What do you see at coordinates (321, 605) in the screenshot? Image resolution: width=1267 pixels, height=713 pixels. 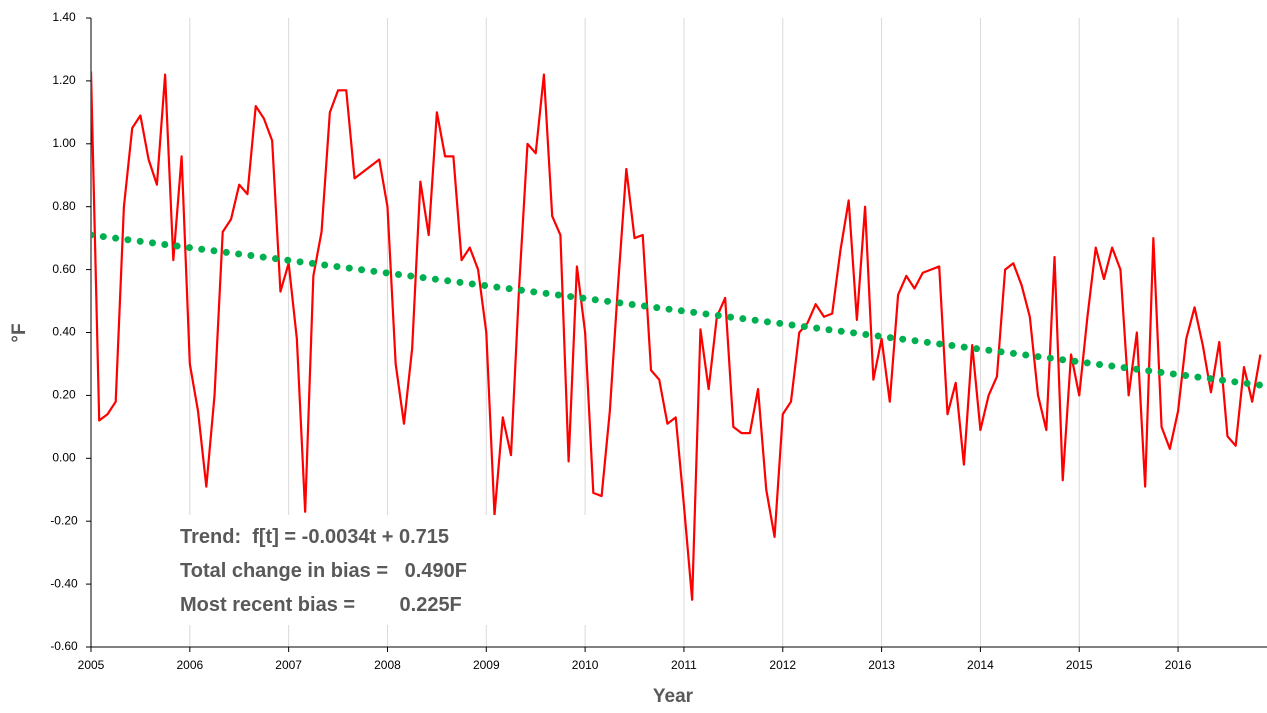 I see `annotation: Most recent bias = 0.225F` at bounding box center [321, 605].